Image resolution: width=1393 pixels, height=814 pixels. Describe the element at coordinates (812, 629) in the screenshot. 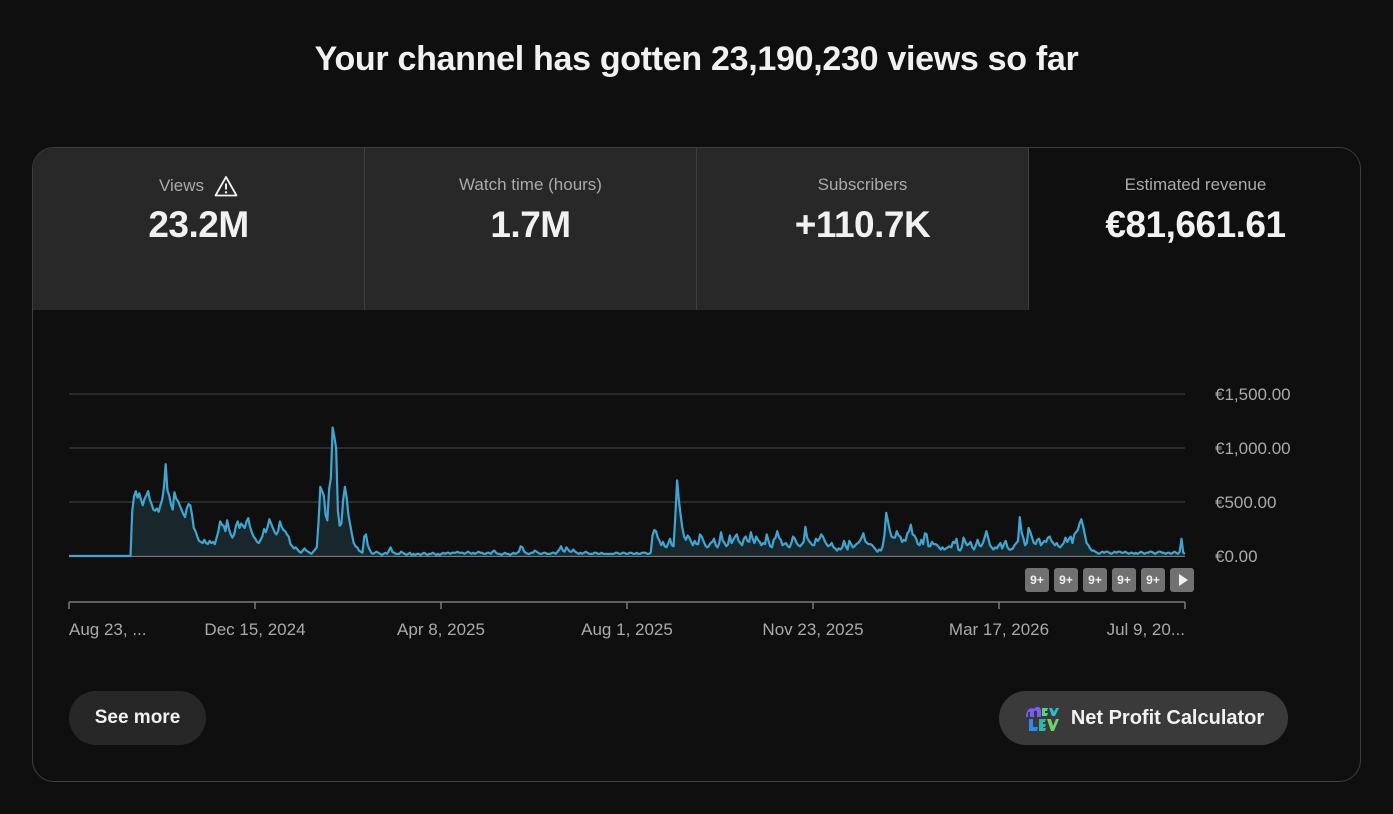

I see `x-tick-label: Nov 23, 2025` at that location.